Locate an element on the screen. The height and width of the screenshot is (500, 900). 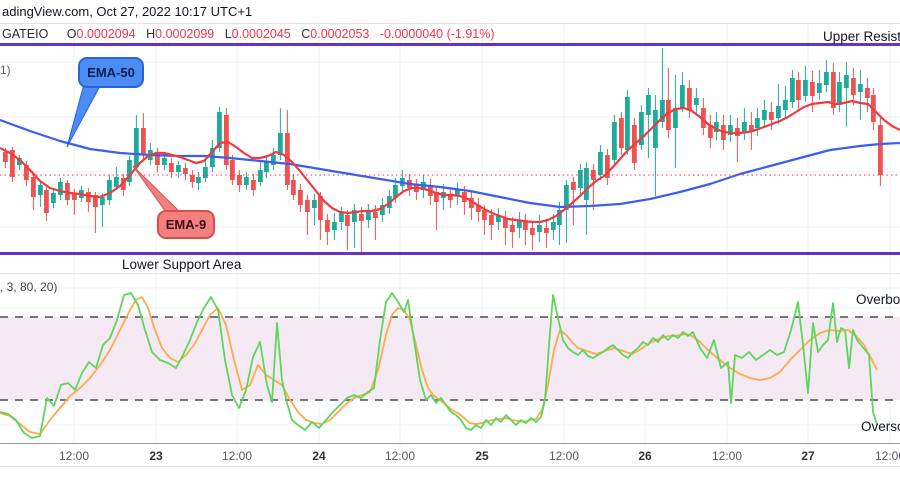
overbought-label: Overbought is located at coordinates (878, 299).